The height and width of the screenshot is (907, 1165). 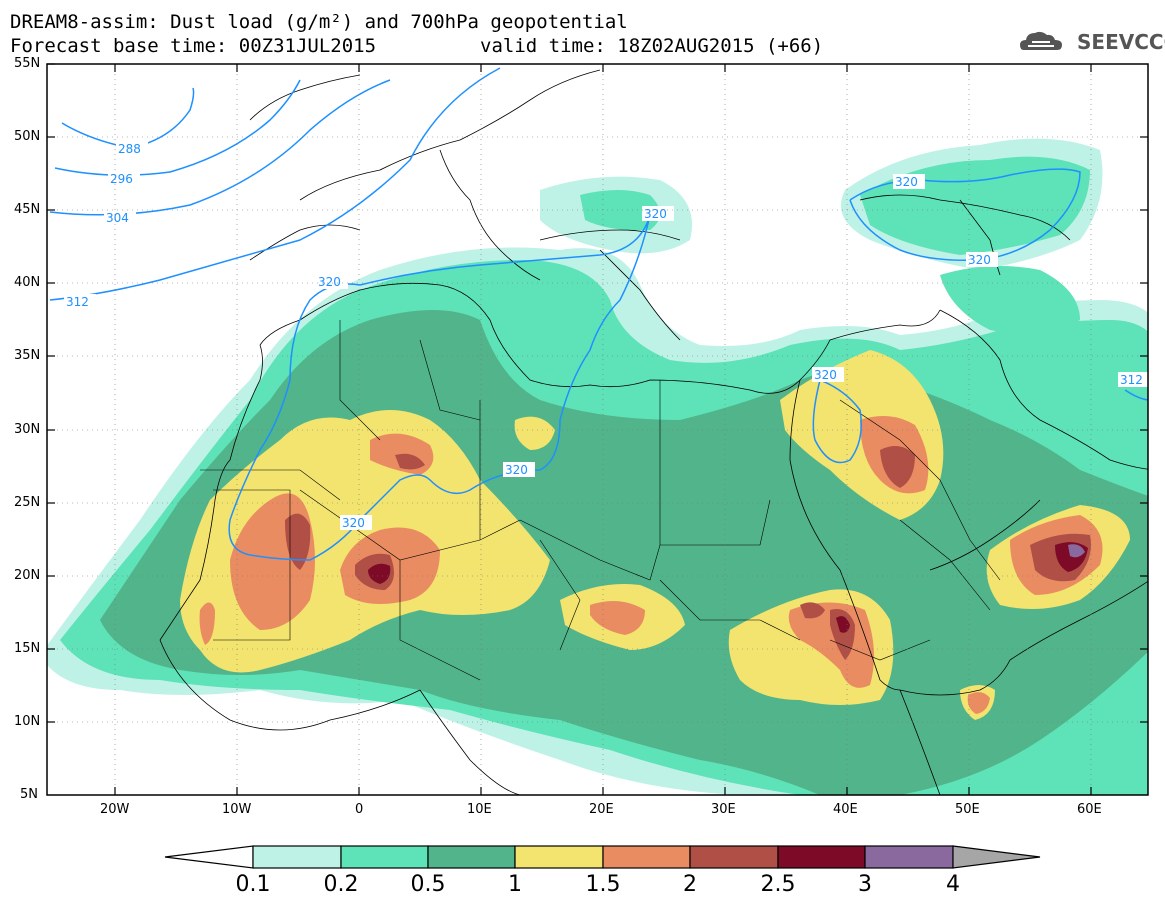 I want to click on lon-label: 60E, so click(x=1089, y=809).